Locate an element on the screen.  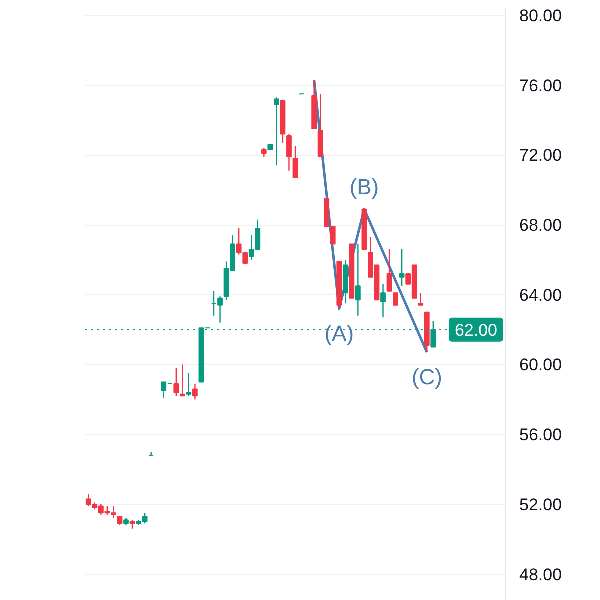
annotation: (C) is located at coordinates (427, 377).